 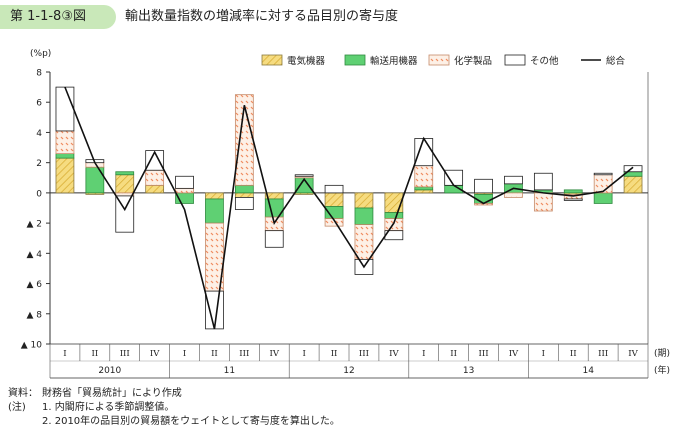 What do you see at coordinates (473, 61) in the screenshot?
I see `legend-label-化学製品: 化学製品` at bounding box center [473, 61].